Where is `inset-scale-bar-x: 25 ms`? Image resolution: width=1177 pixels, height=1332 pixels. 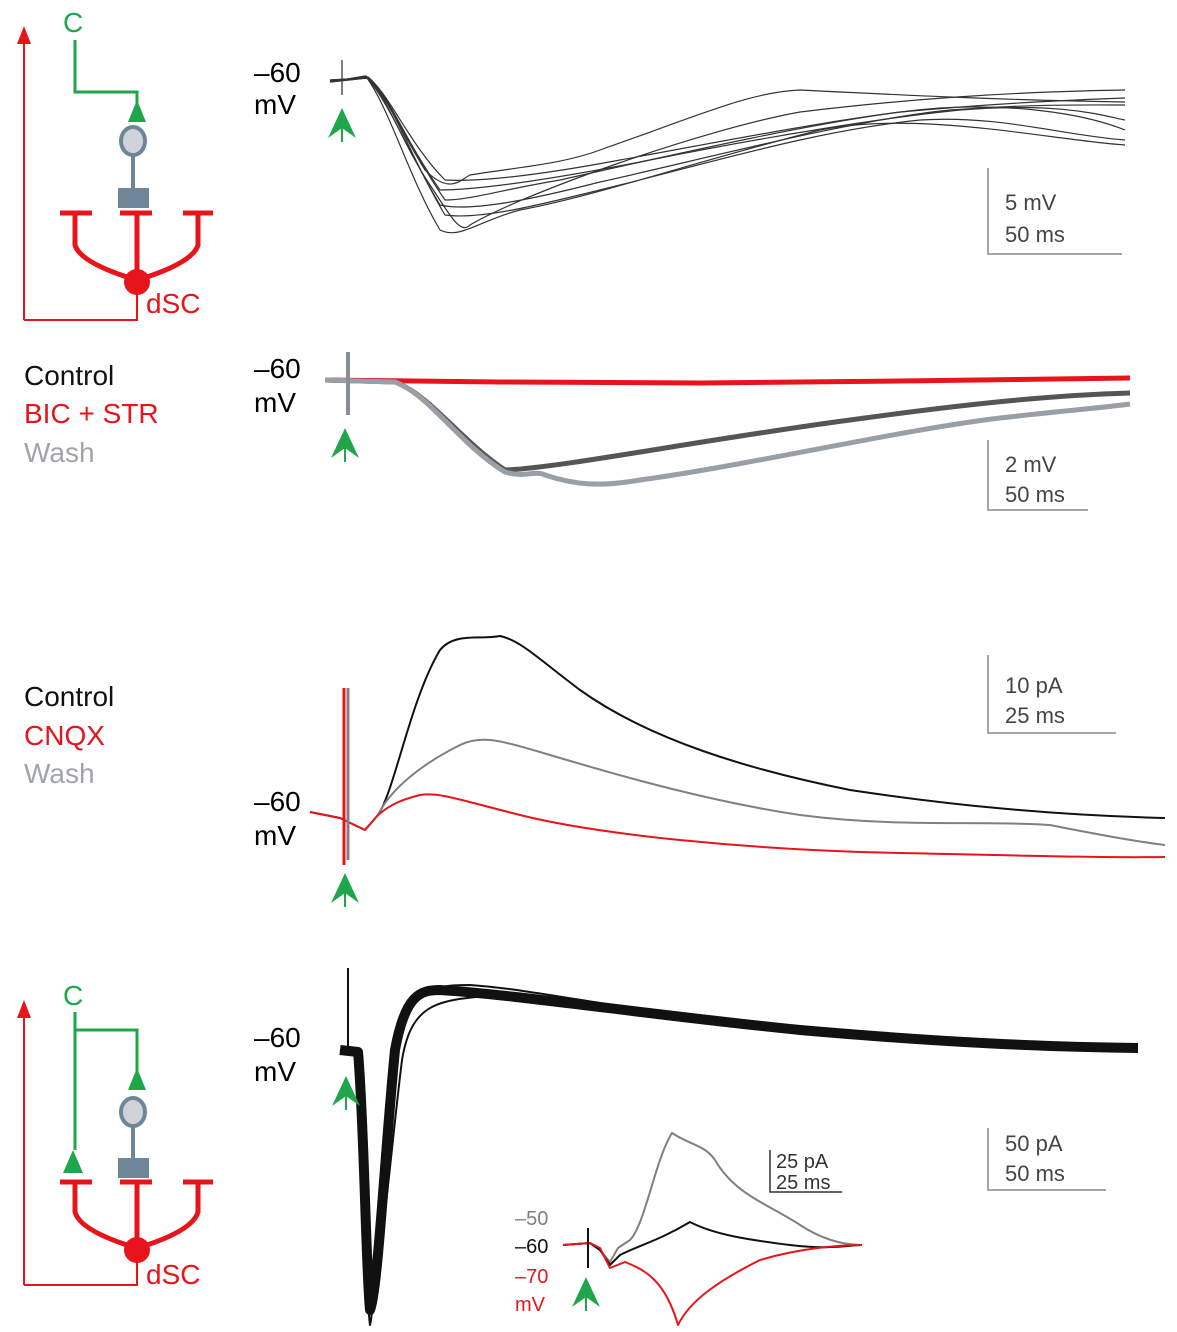
inset-scale-bar-x: 25 ms is located at coordinates (803, 1183).